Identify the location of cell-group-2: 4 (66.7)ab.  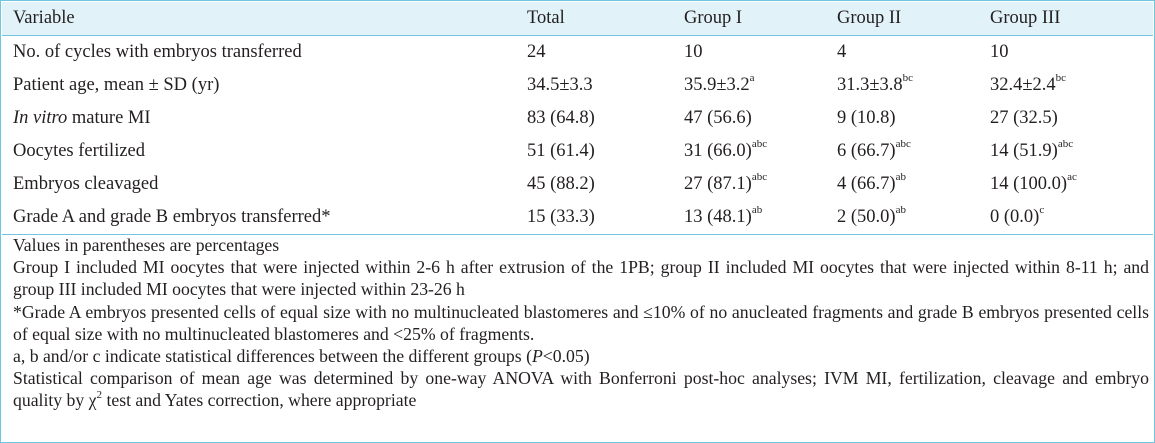
(871, 182).